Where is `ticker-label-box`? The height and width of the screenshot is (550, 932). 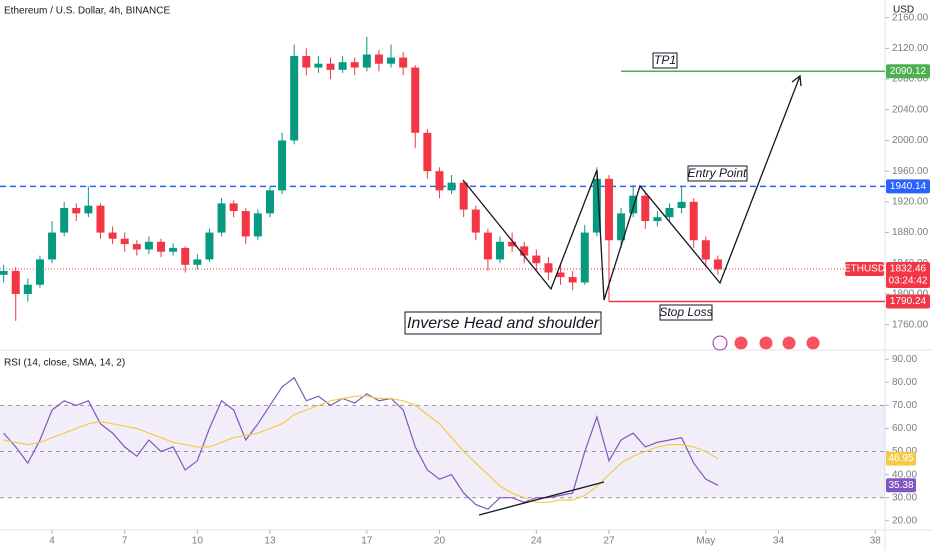
ticker-label-box is located at coordinates (864, 269).